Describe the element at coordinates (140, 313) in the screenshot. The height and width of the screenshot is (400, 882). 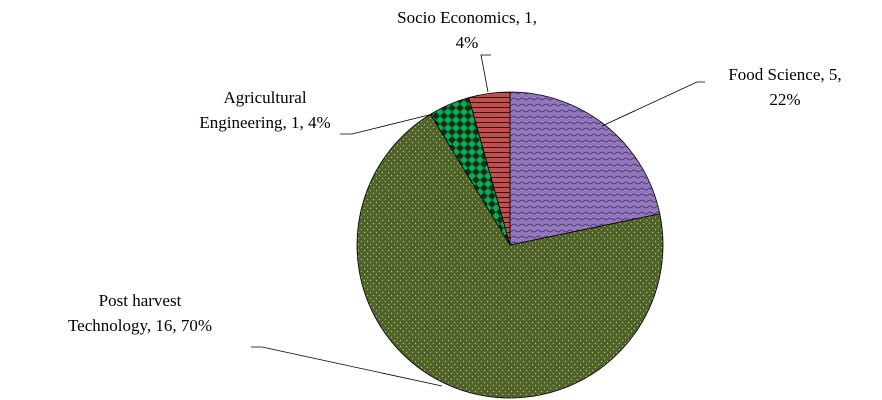
I see `data-label: Post harvest Technology, 16, 70%` at that location.